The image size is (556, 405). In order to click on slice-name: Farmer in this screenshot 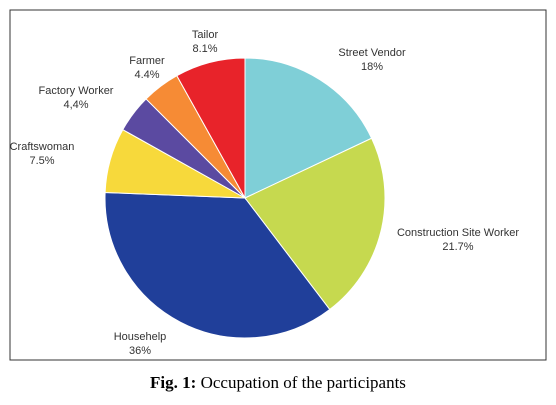, I will do `click(147, 61)`.